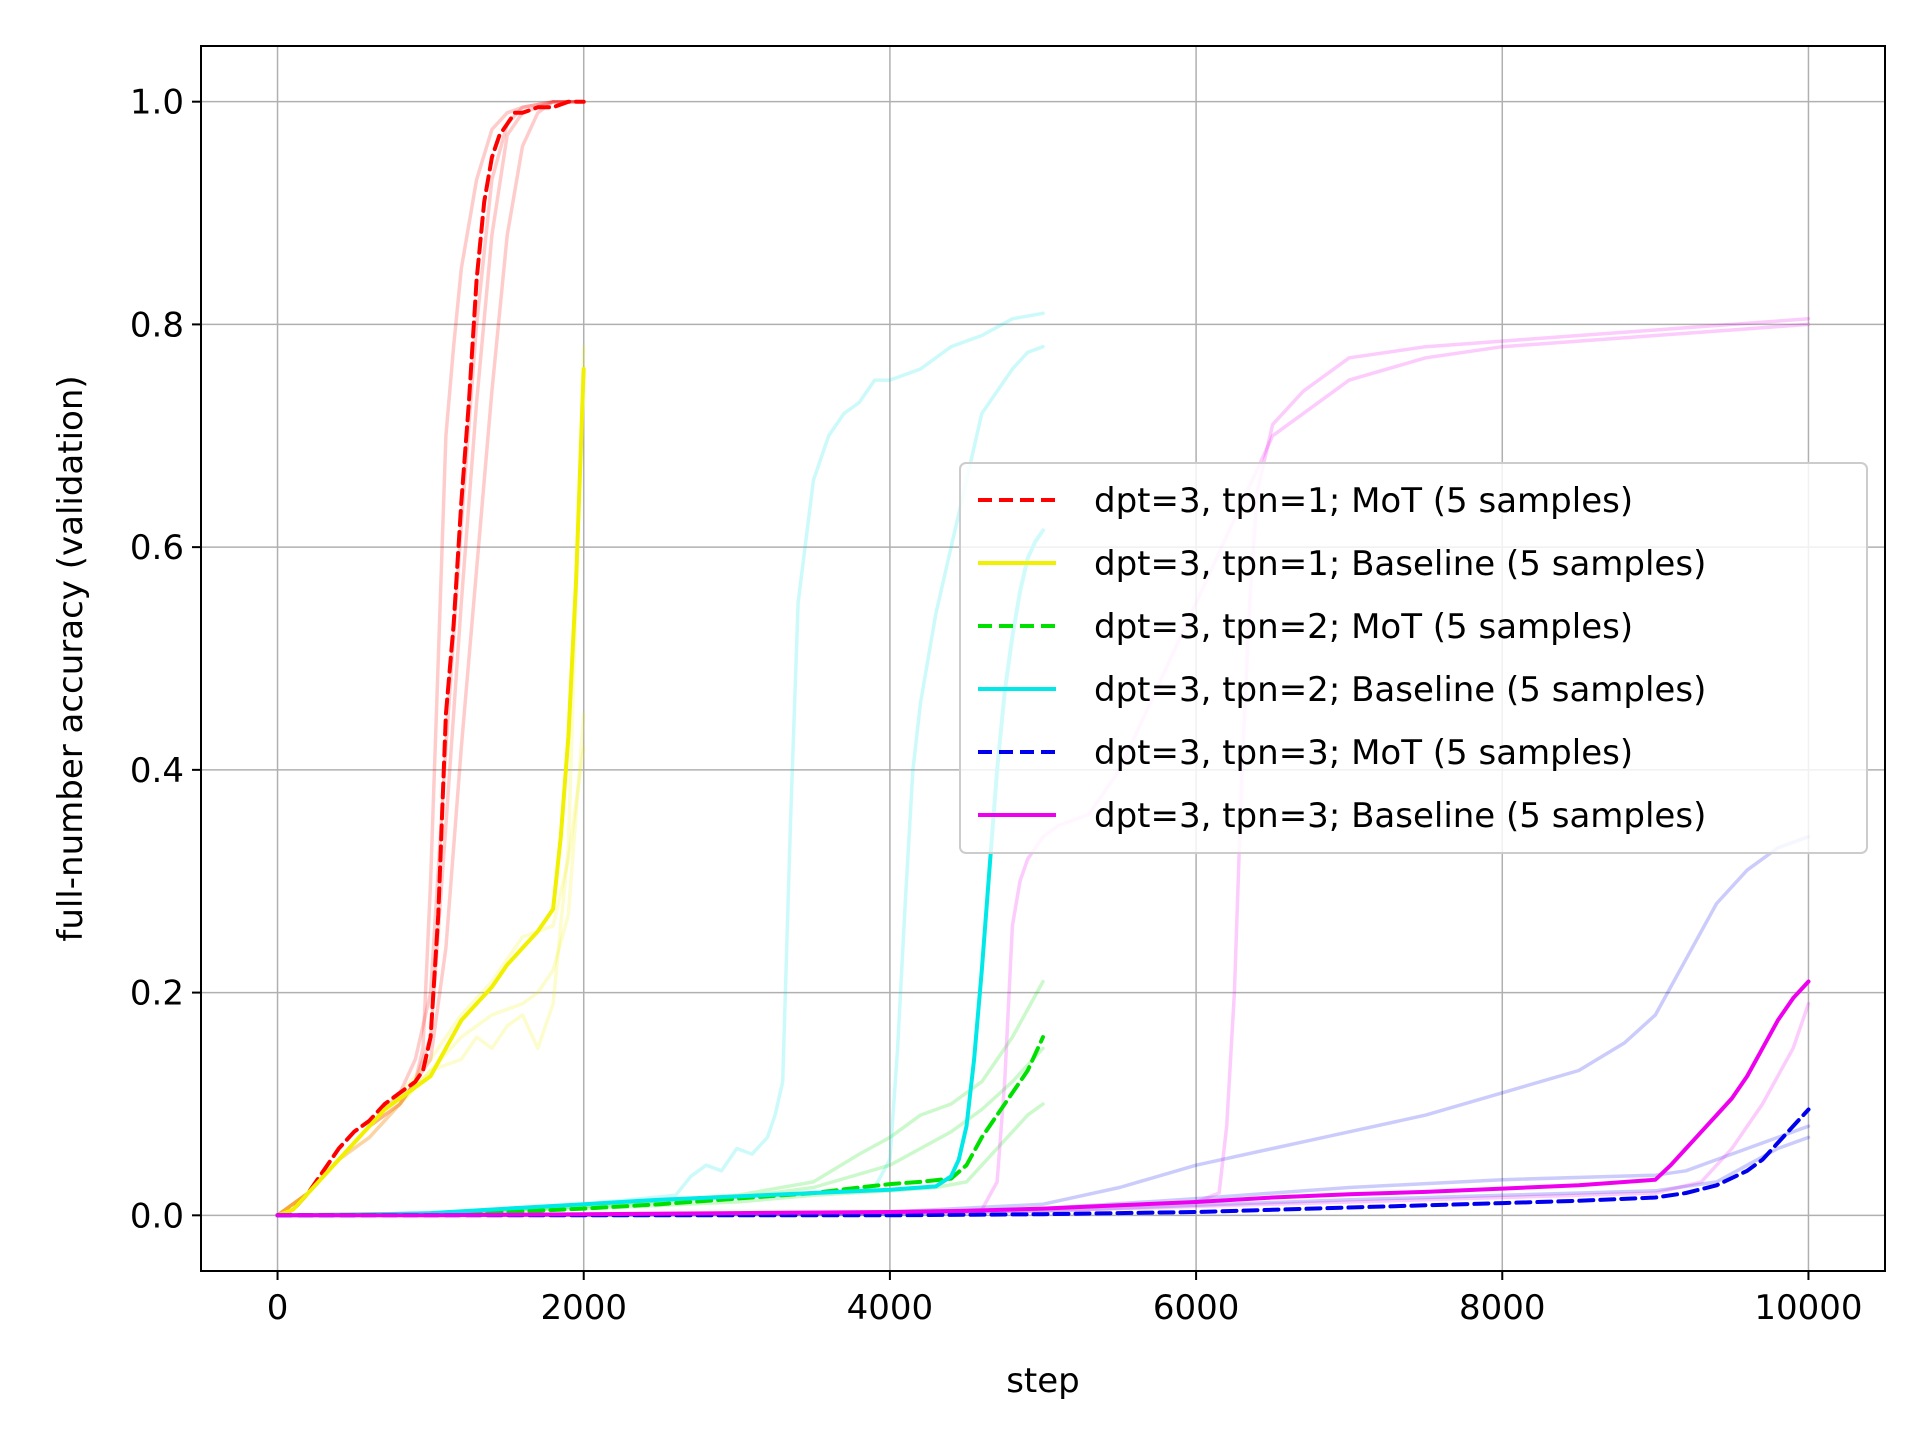 The image size is (1920, 1440). Describe the element at coordinates (1400, 816) in the screenshot. I see `legend-label: dpt=3, tpn=3; Baseline (5 samples)` at that location.